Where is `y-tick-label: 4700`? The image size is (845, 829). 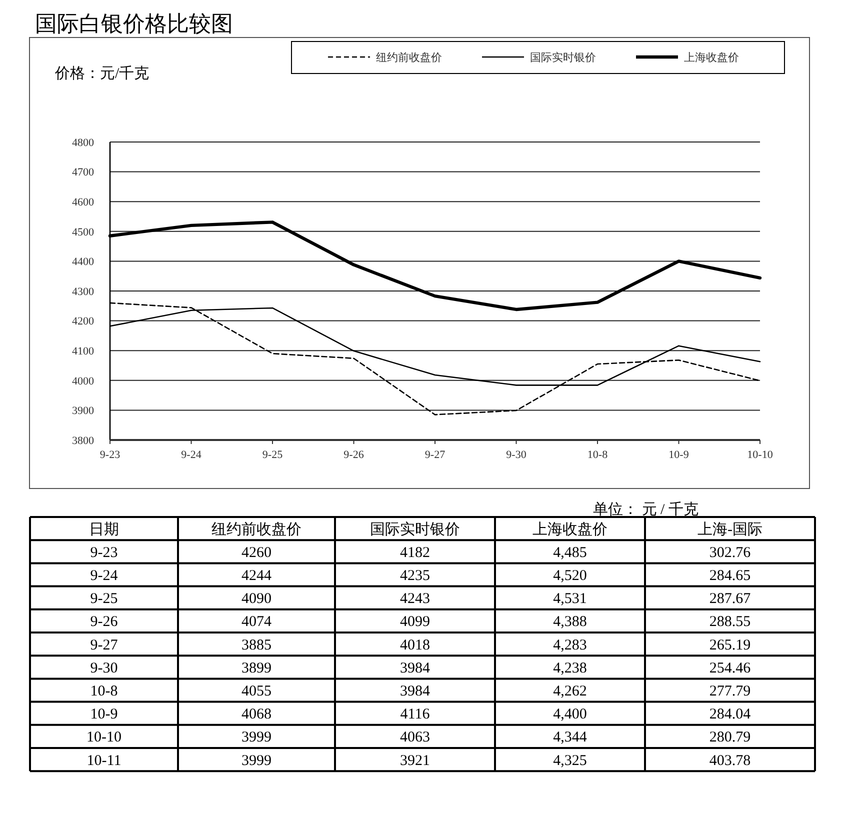 y-tick-label: 4700 is located at coordinates (83, 172).